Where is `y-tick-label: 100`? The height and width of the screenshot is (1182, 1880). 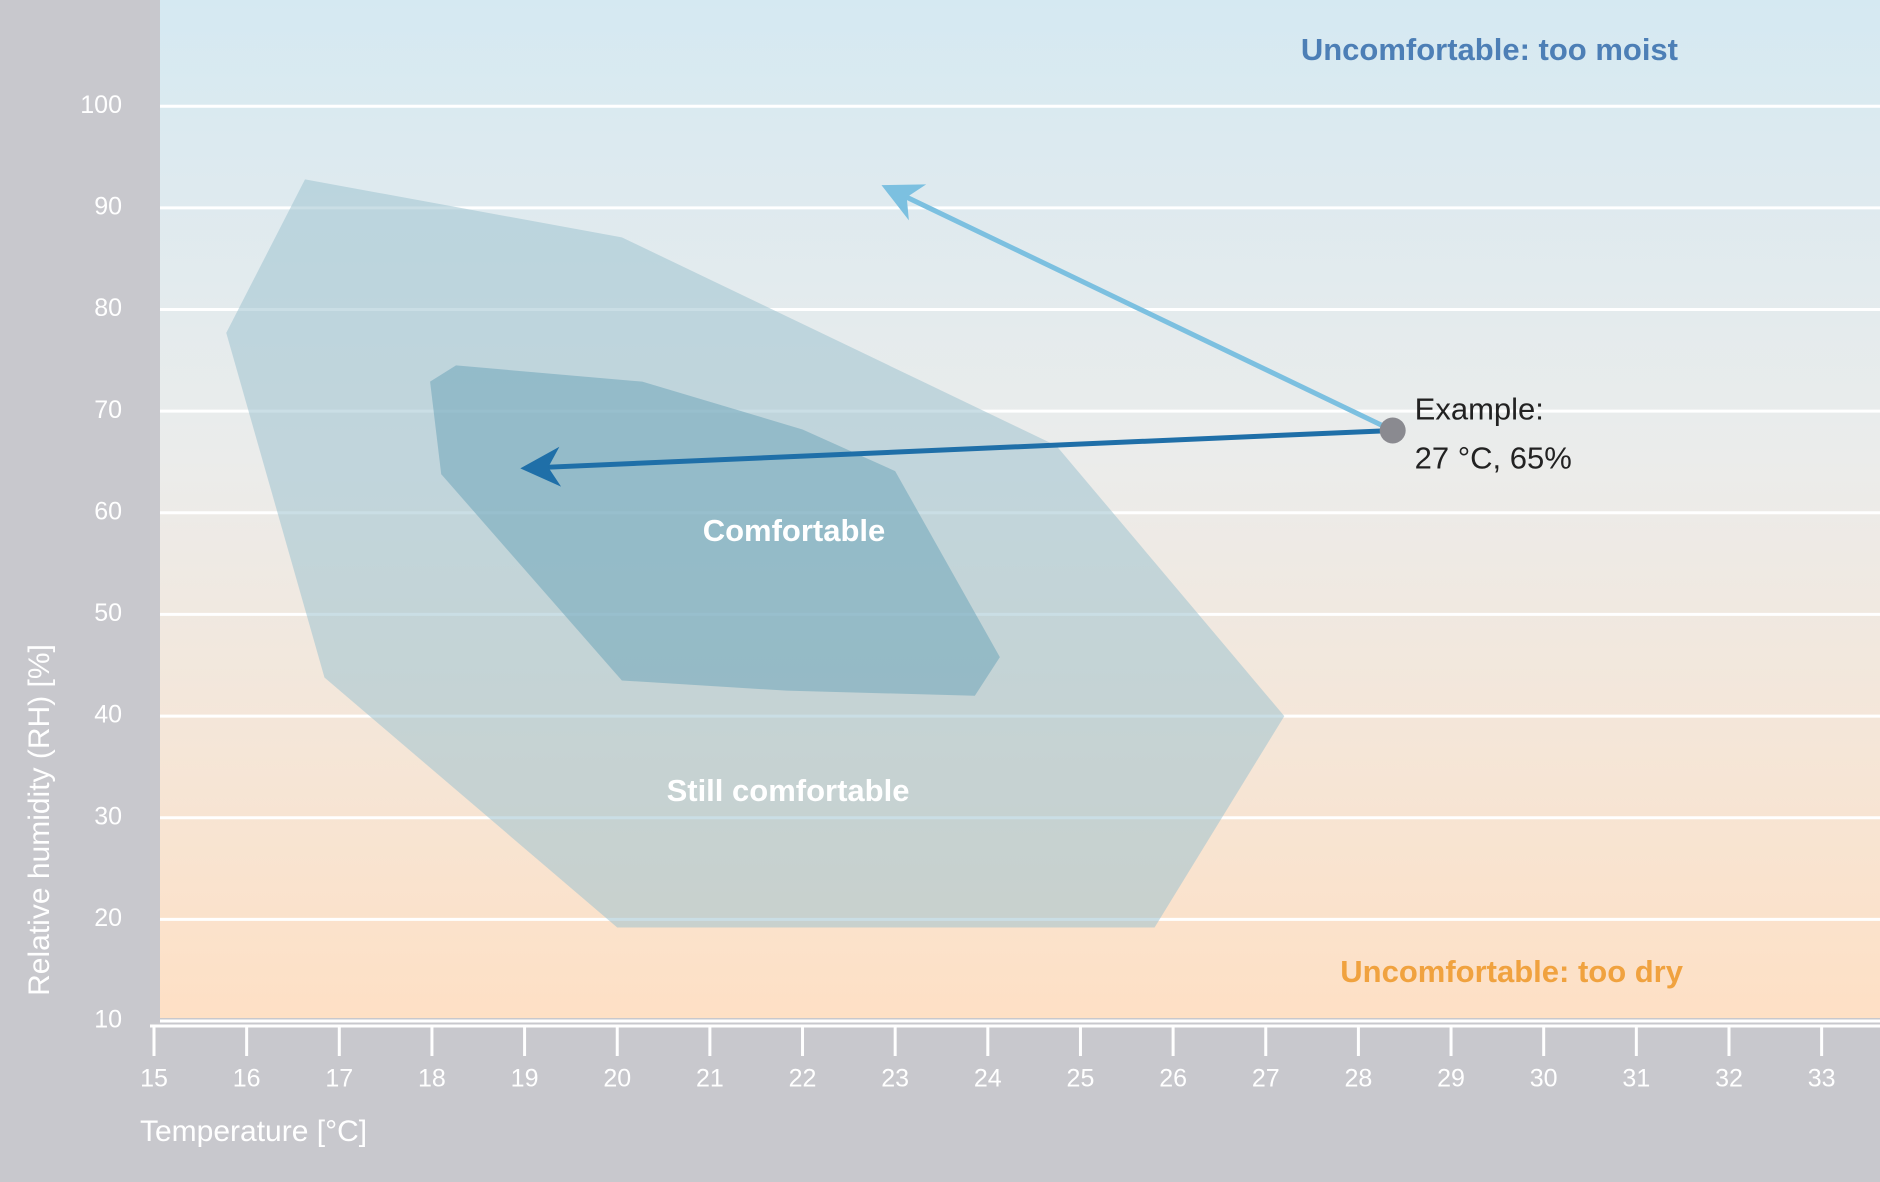 y-tick-label: 100 is located at coordinates (101, 105).